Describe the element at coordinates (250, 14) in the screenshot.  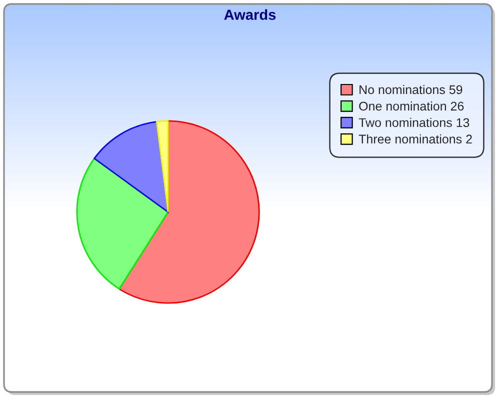
I see `chart-title: Awards` at that location.